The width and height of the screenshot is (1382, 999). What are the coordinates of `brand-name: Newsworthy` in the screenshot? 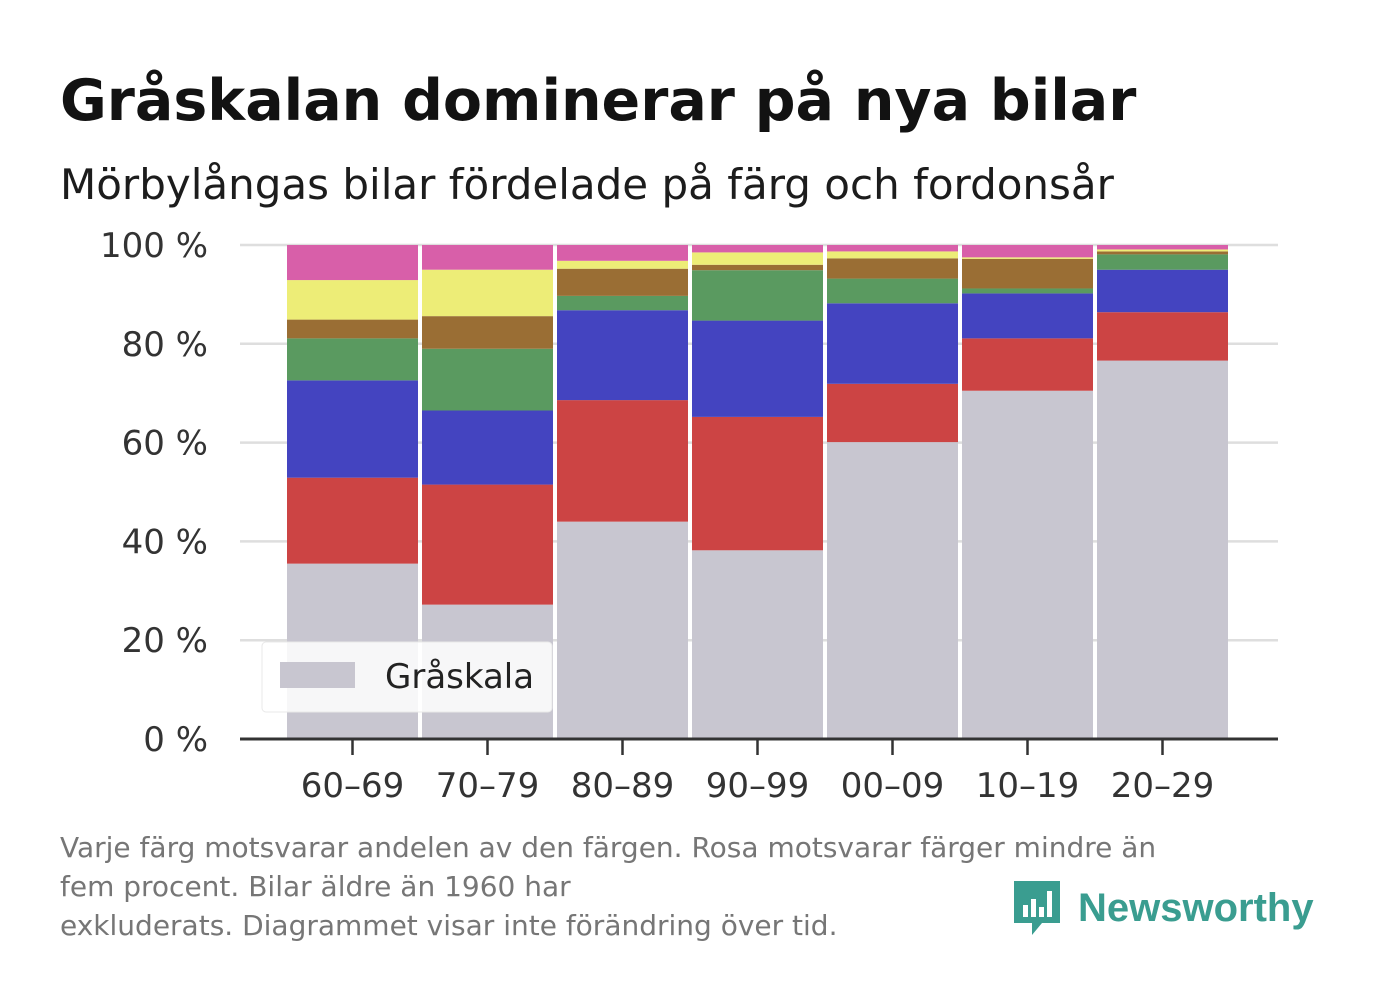 It's located at (1196, 907).